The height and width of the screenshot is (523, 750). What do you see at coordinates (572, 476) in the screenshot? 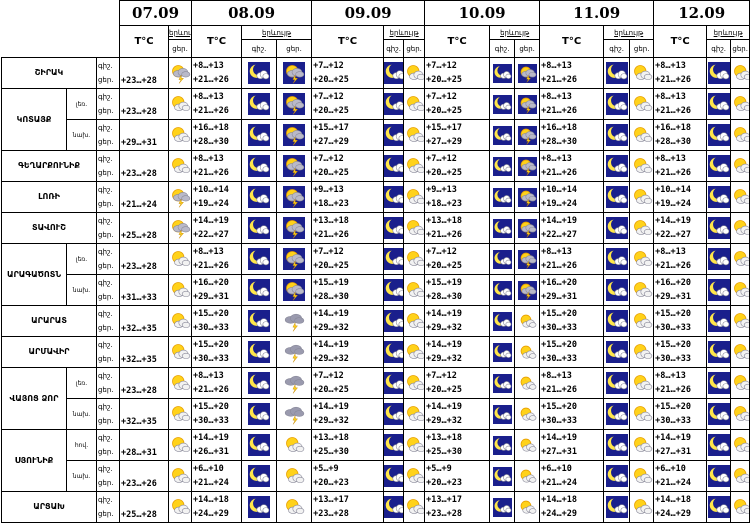
I see `temp-cell: +6…+10 +21…+24` at bounding box center [572, 476].